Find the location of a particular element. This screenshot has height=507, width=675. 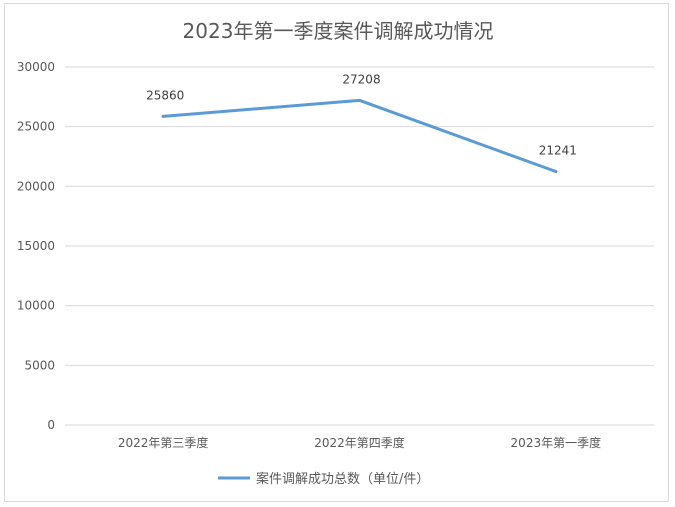

chart-title: 2023年第一季度案件调解成功情况 is located at coordinates (338, 31).